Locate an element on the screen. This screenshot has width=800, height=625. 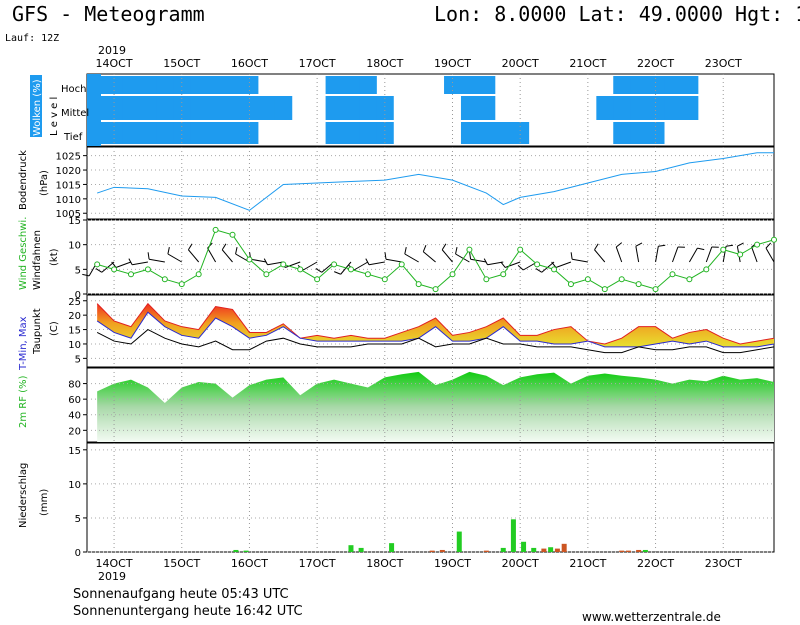
cloud-cells is located at coordinates (405, 110).